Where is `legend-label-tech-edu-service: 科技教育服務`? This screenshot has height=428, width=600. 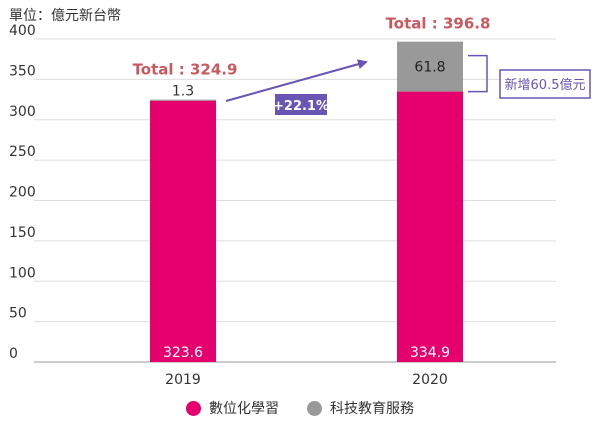 legend-label-tech-edu-service: 科技教育服務 is located at coordinates (372, 409).